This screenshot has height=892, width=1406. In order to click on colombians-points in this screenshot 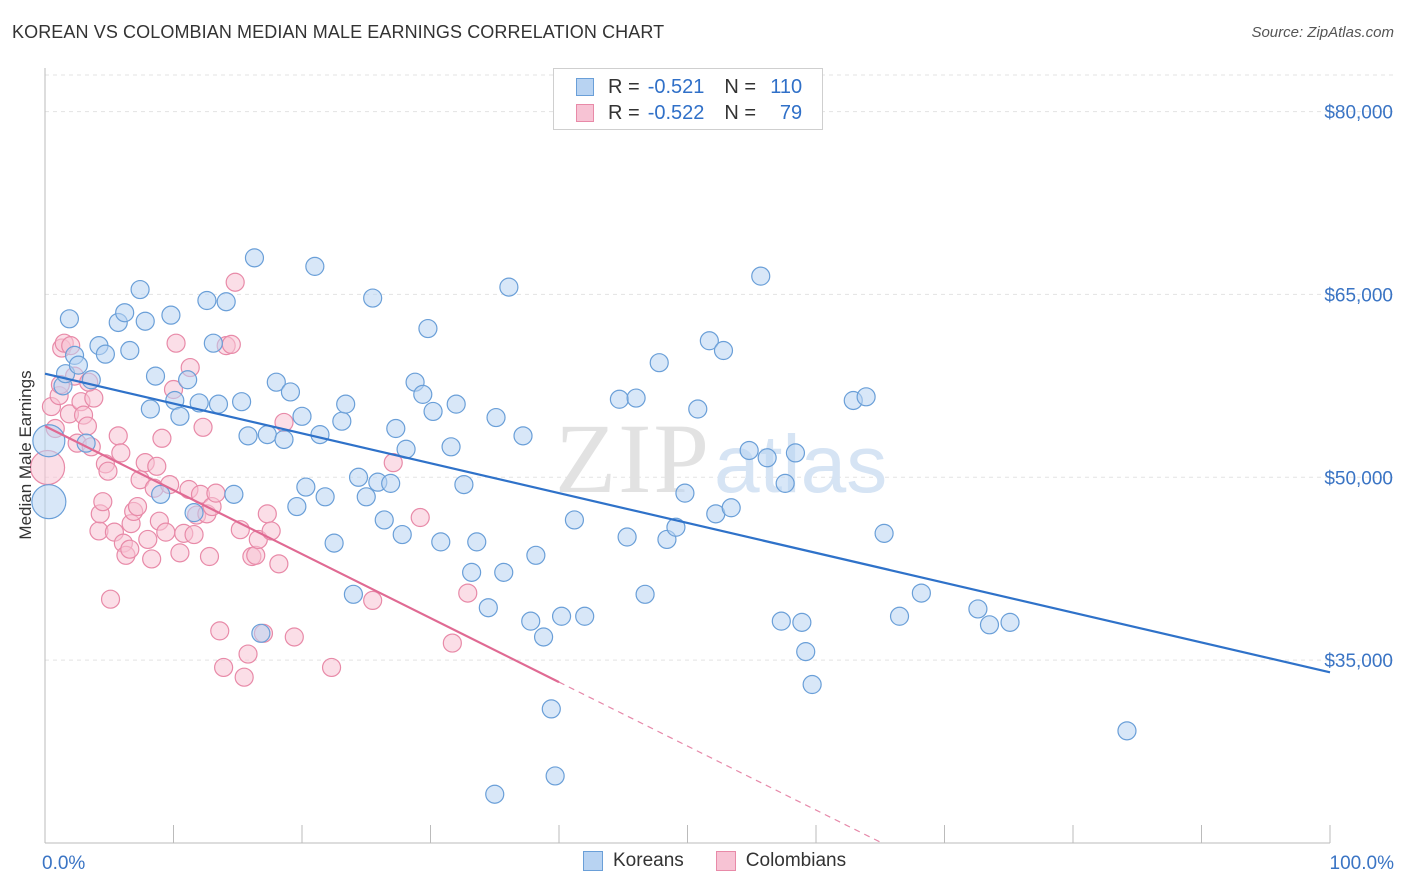, I will do `click(253, 479)`.